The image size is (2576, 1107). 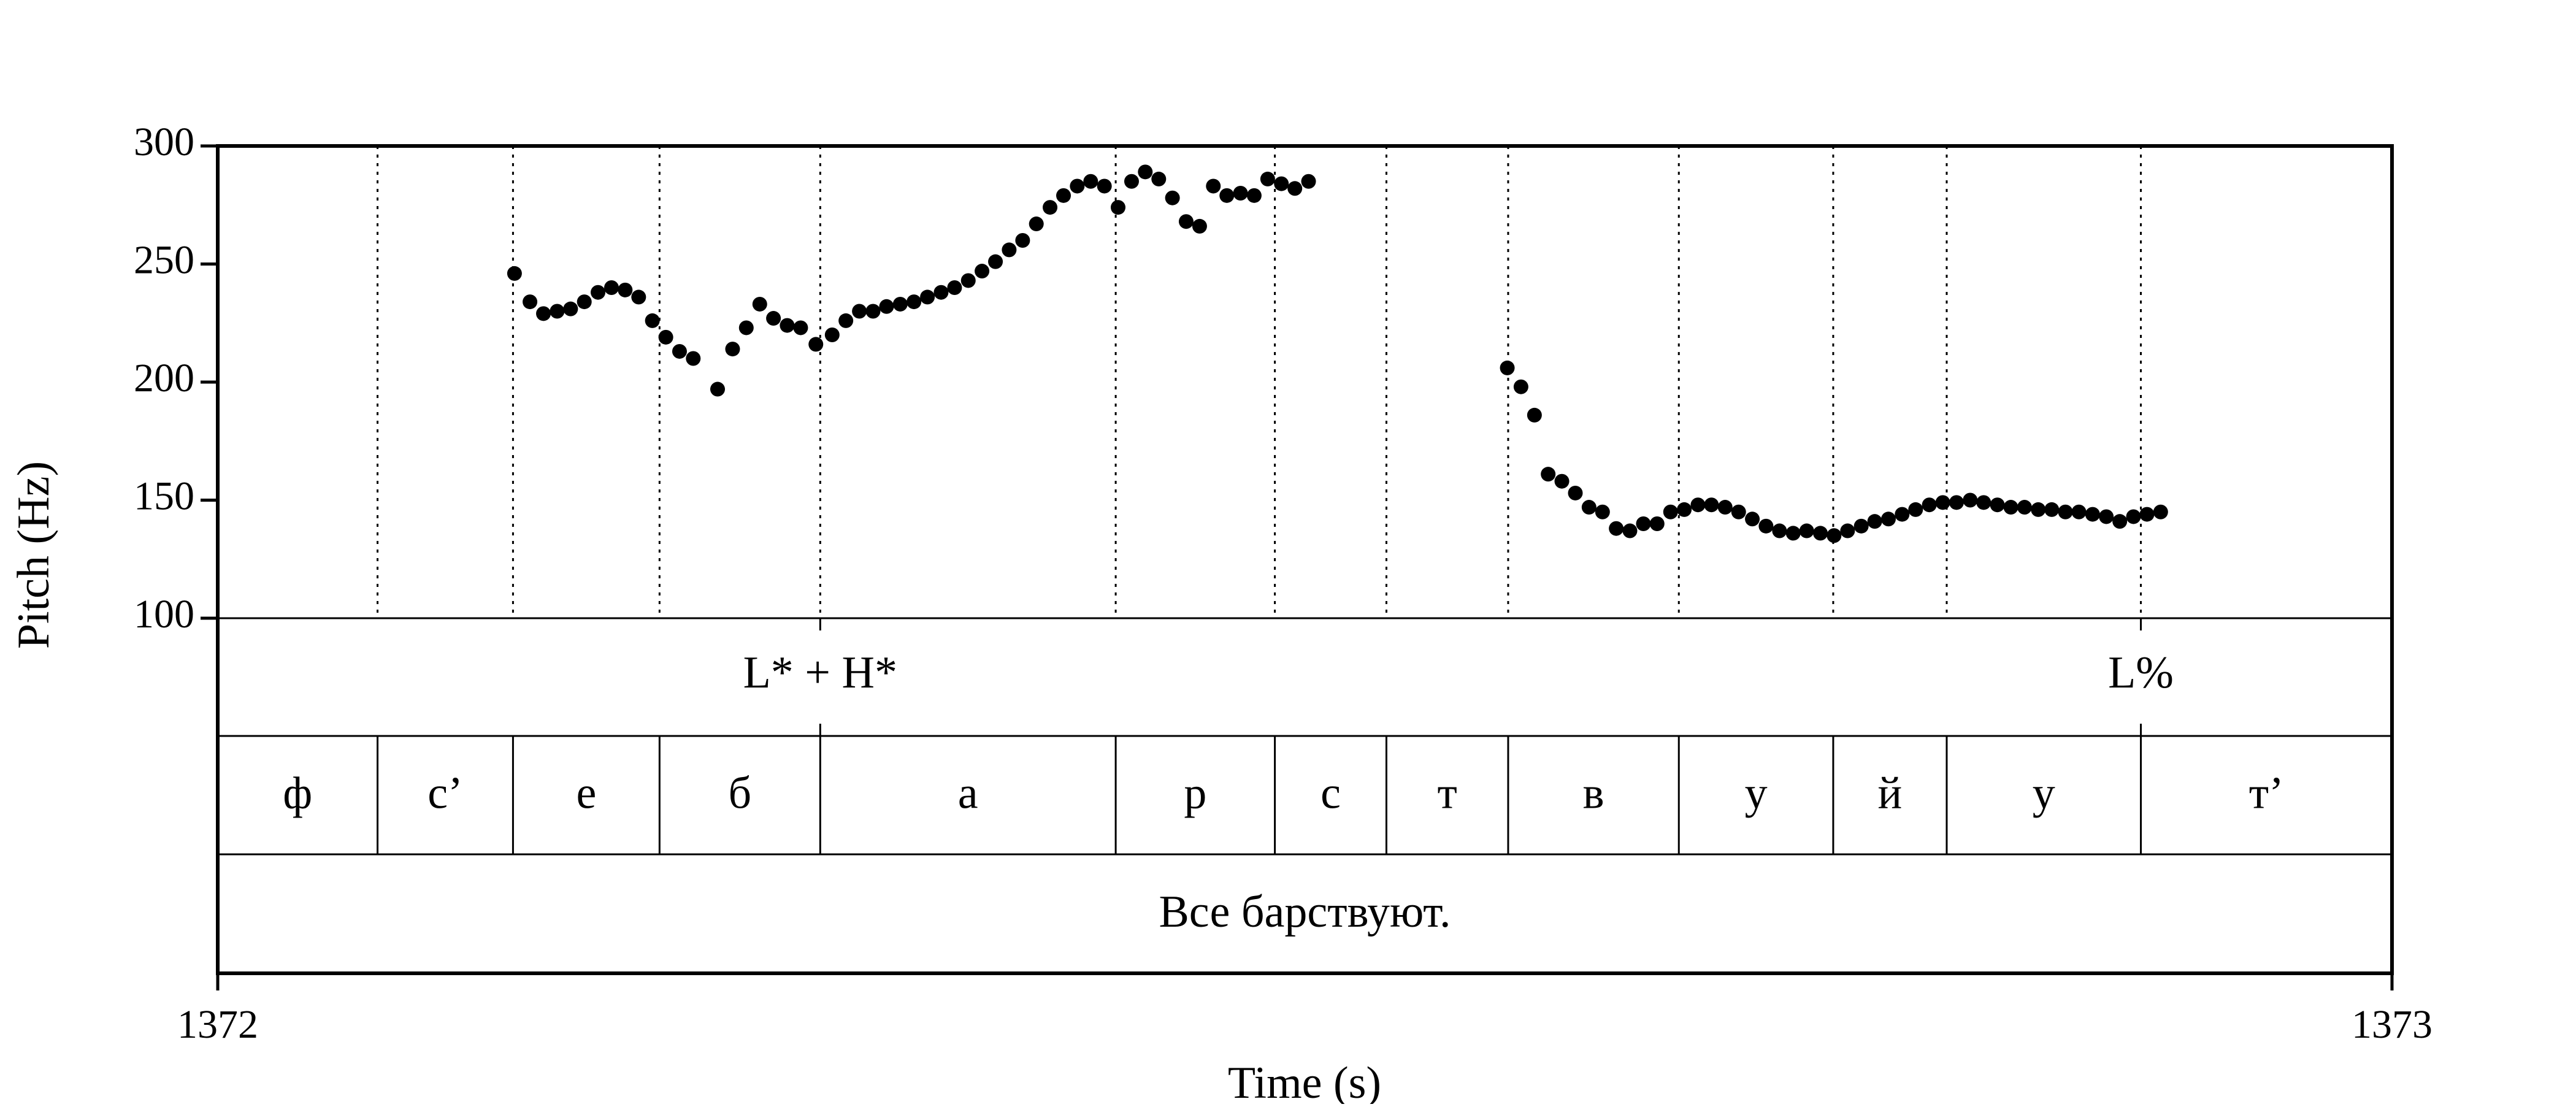 I want to click on tone-label: L%, so click(x=2141, y=673).